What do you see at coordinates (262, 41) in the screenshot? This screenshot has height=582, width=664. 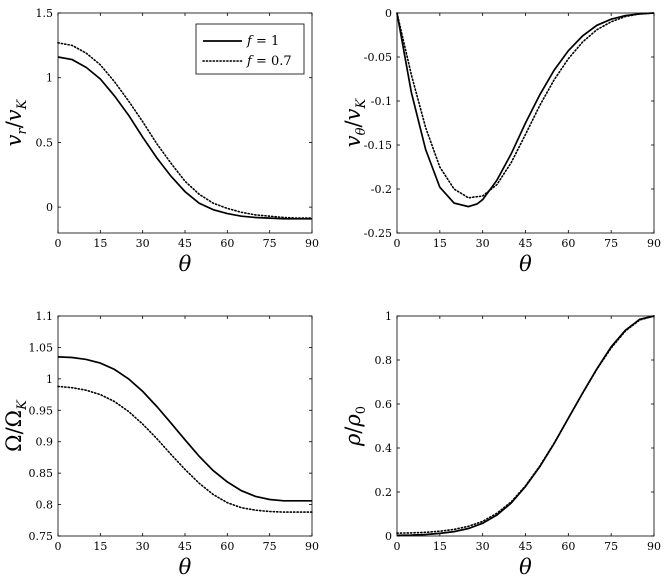 I see `legend-entry-label: f = 1` at bounding box center [262, 41].